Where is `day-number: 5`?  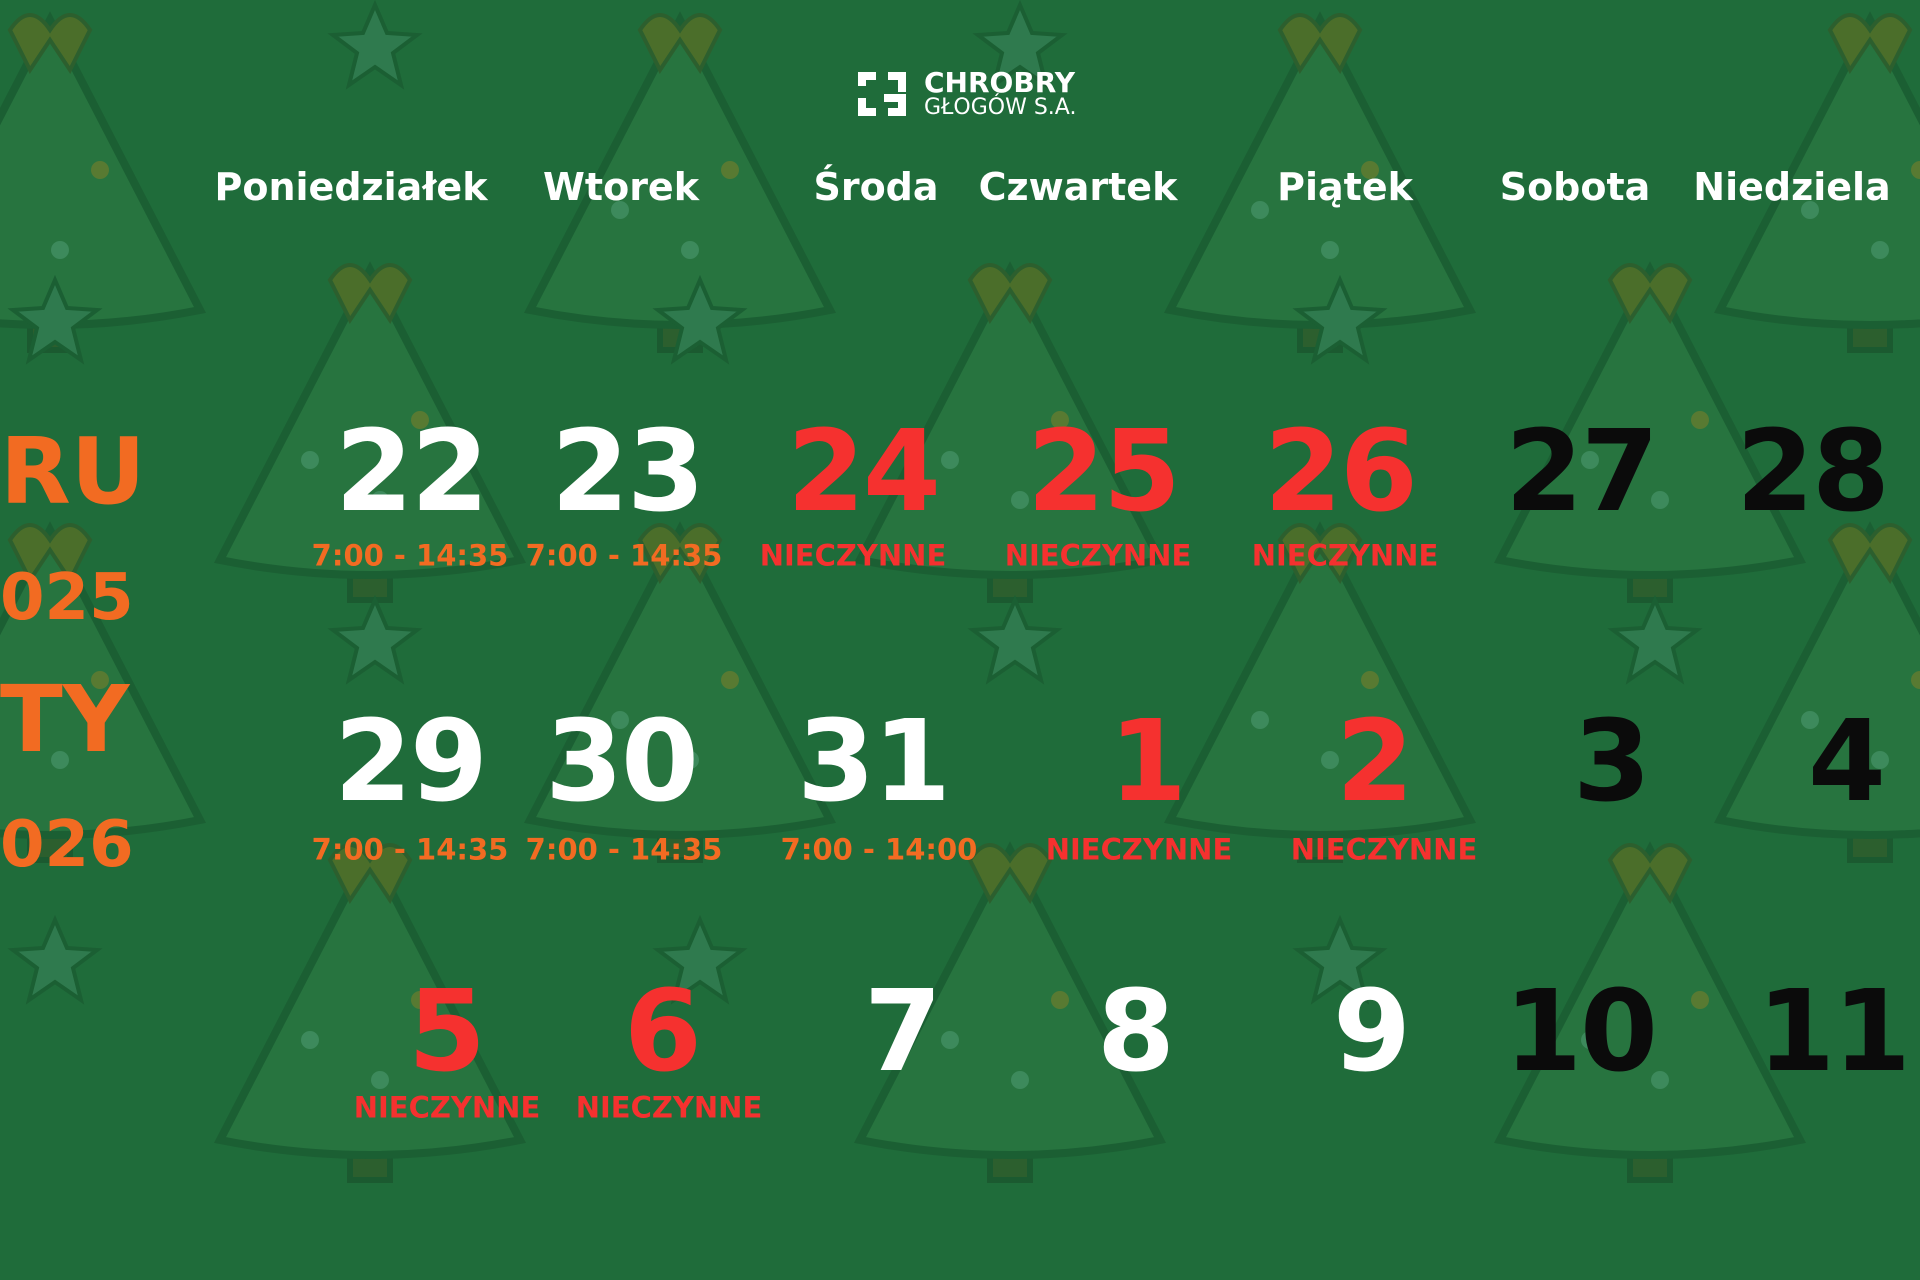 day-number: 5 is located at coordinates (447, 1032).